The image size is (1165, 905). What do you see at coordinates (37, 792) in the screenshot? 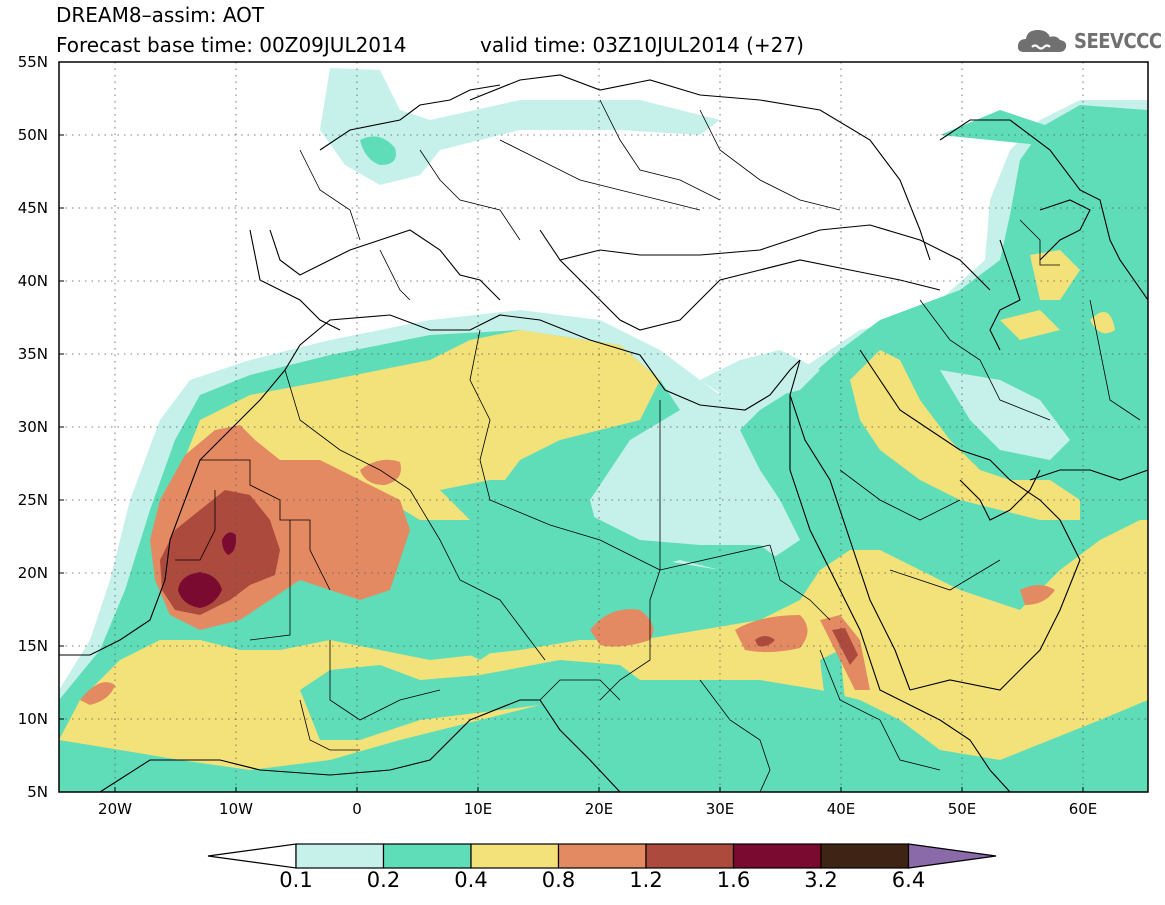
I see `lat-label-5n: 5N` at bounding box center [37, 792].